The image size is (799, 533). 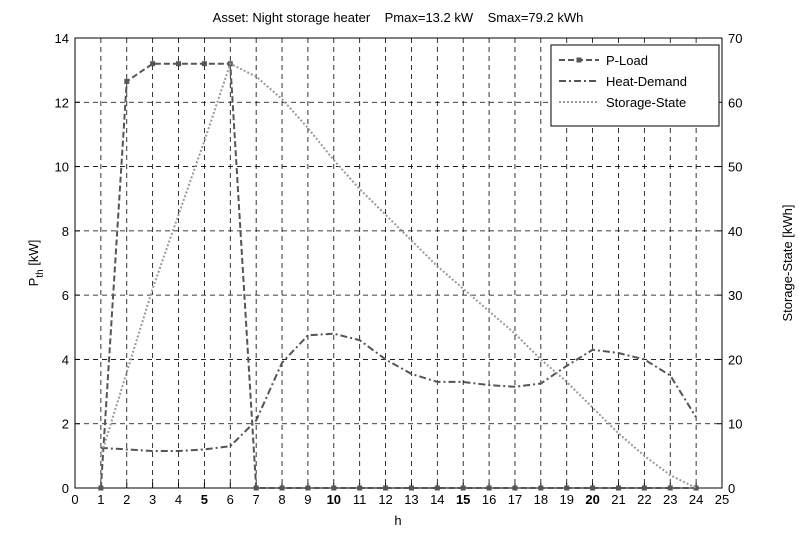 I want to click on x-tick-label: 13, so click(x=411, y=499).